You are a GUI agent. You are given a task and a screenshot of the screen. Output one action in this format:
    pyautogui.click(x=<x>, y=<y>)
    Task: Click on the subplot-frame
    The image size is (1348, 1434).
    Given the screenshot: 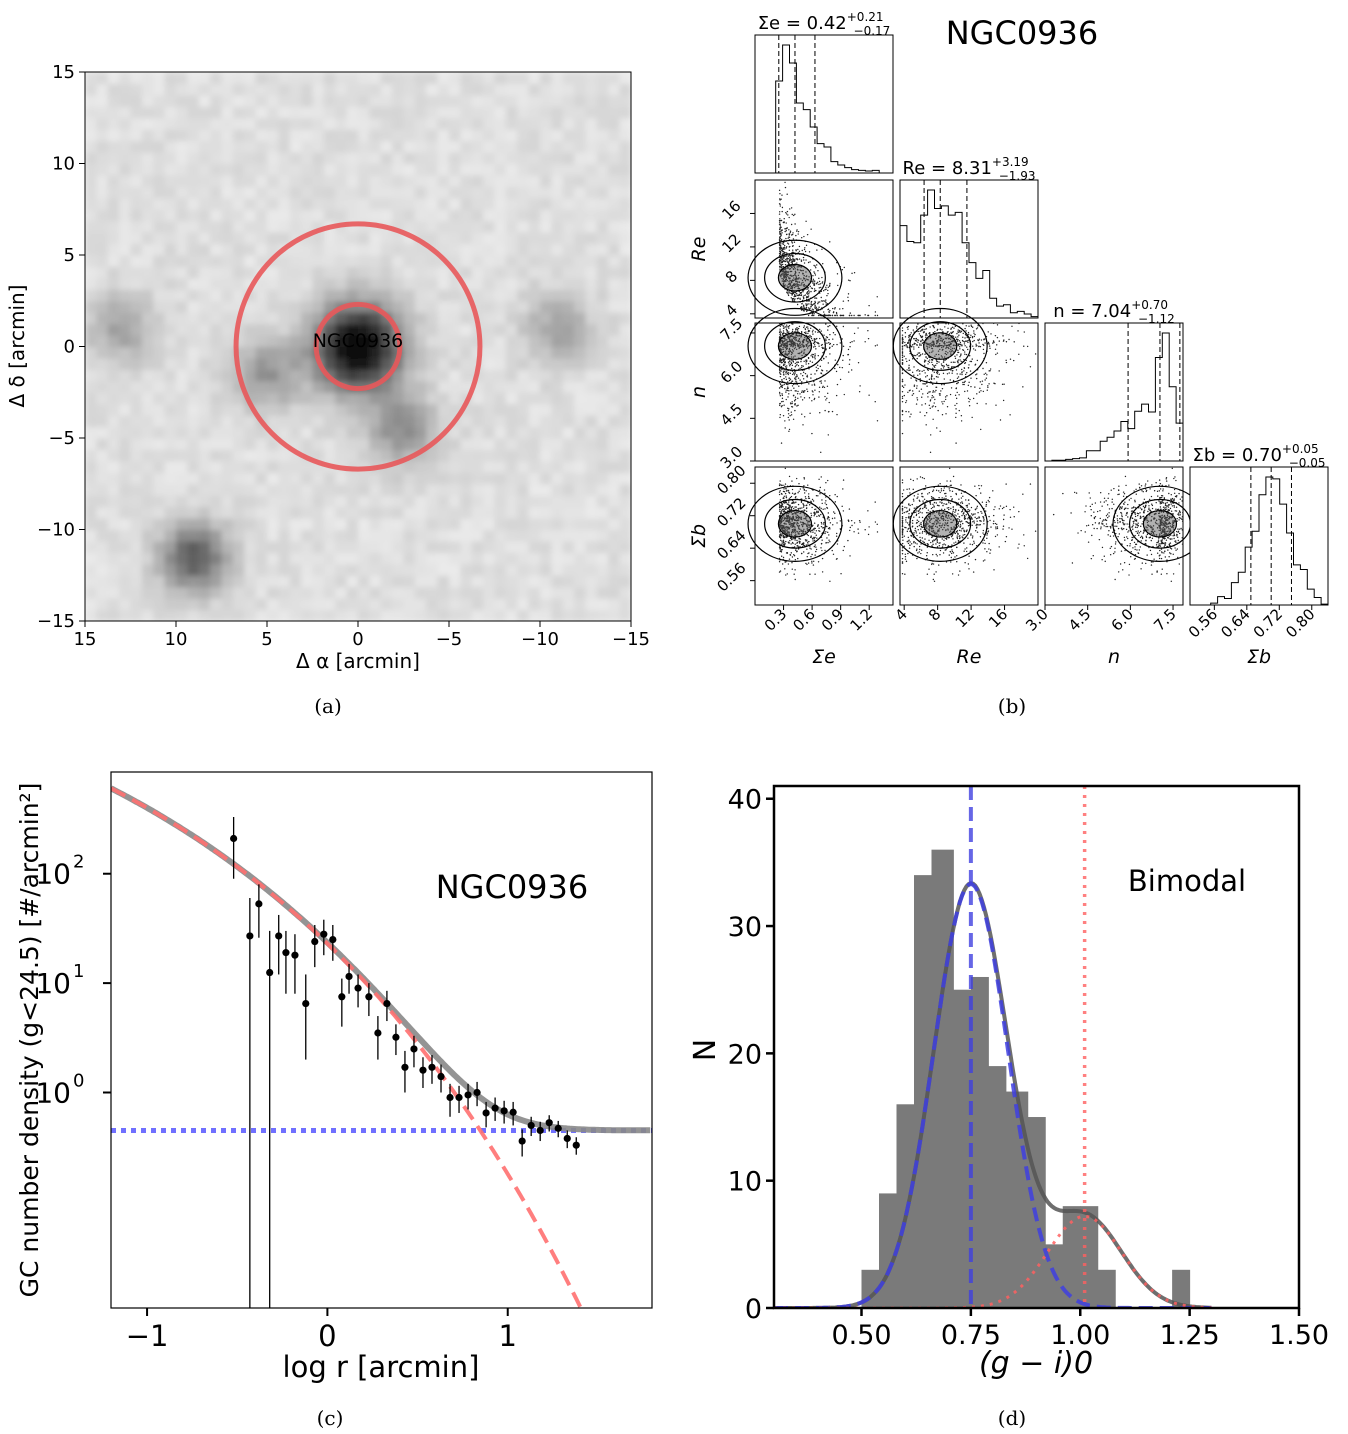 What is the action you would take?
    pyautogui.click(x=969, y=392)
    